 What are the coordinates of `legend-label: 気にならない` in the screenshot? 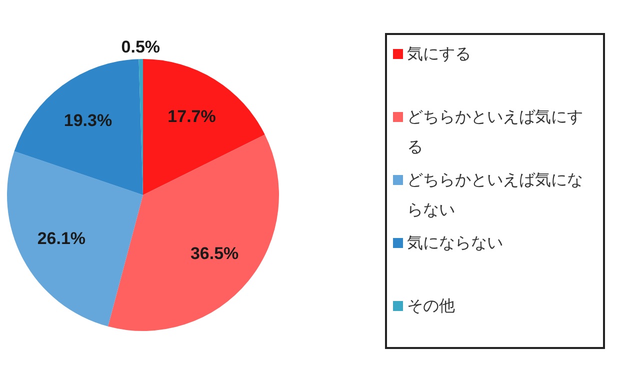 It's located at (455, 243).